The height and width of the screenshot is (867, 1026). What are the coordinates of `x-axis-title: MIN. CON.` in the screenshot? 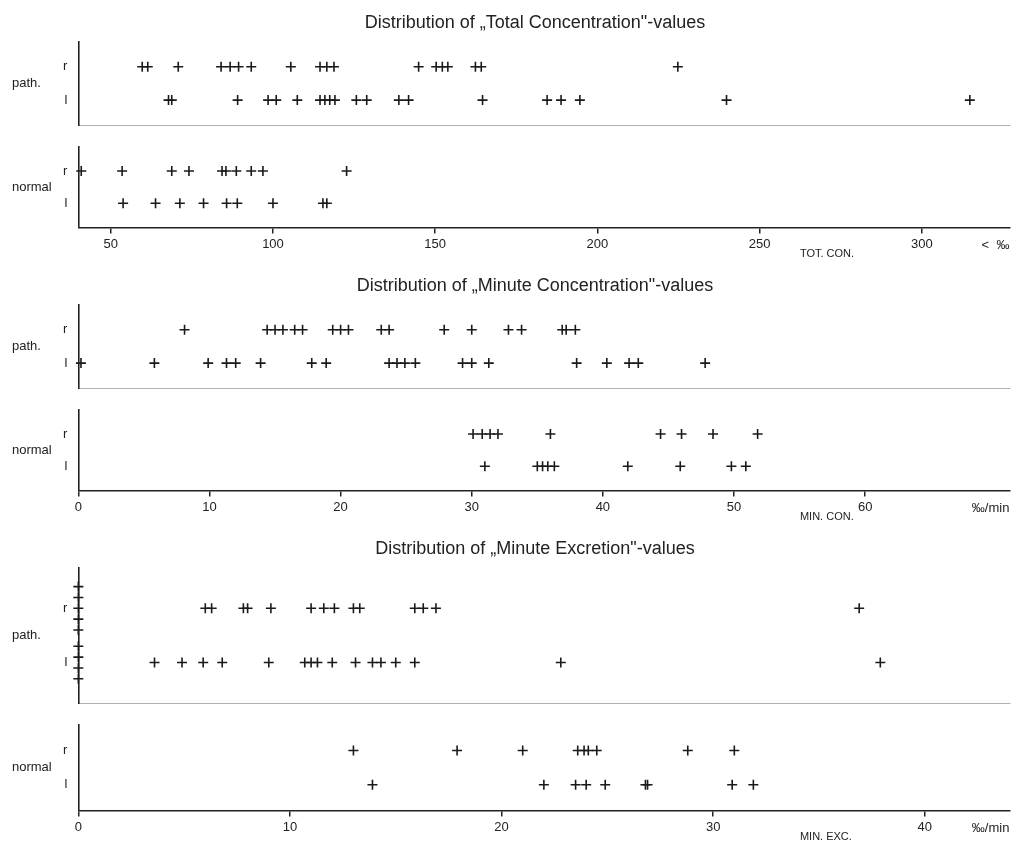 It's located at (826, 516).